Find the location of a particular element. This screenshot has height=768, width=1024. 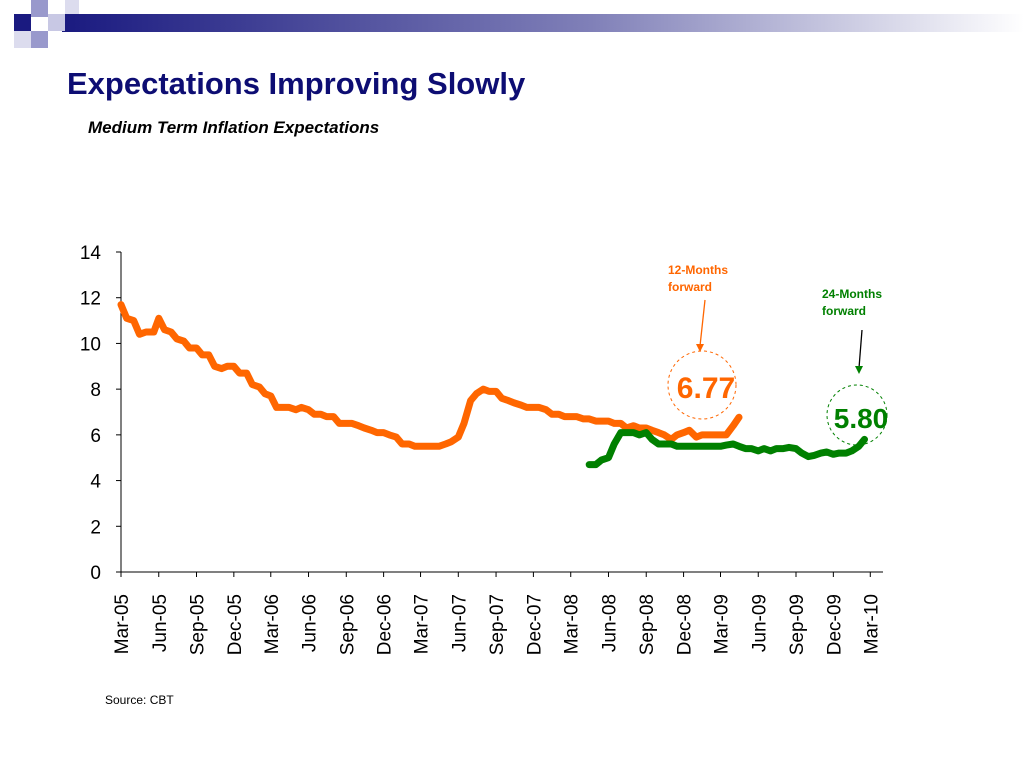

x-tick-label: Sep-08 is located at coordinates (647, 624).